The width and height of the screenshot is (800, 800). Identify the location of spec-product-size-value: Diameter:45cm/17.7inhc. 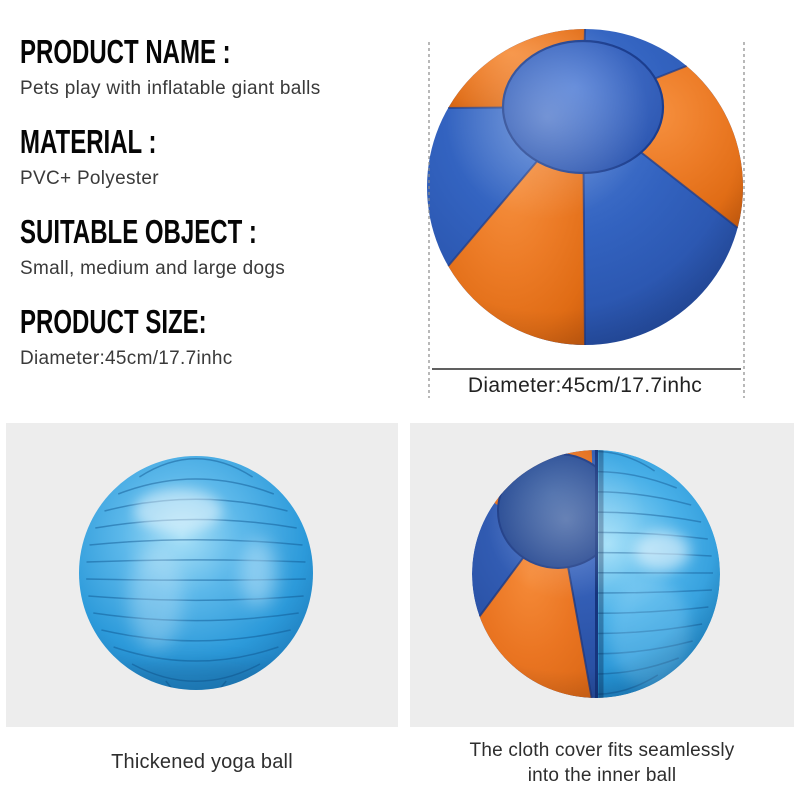
(126, 358).